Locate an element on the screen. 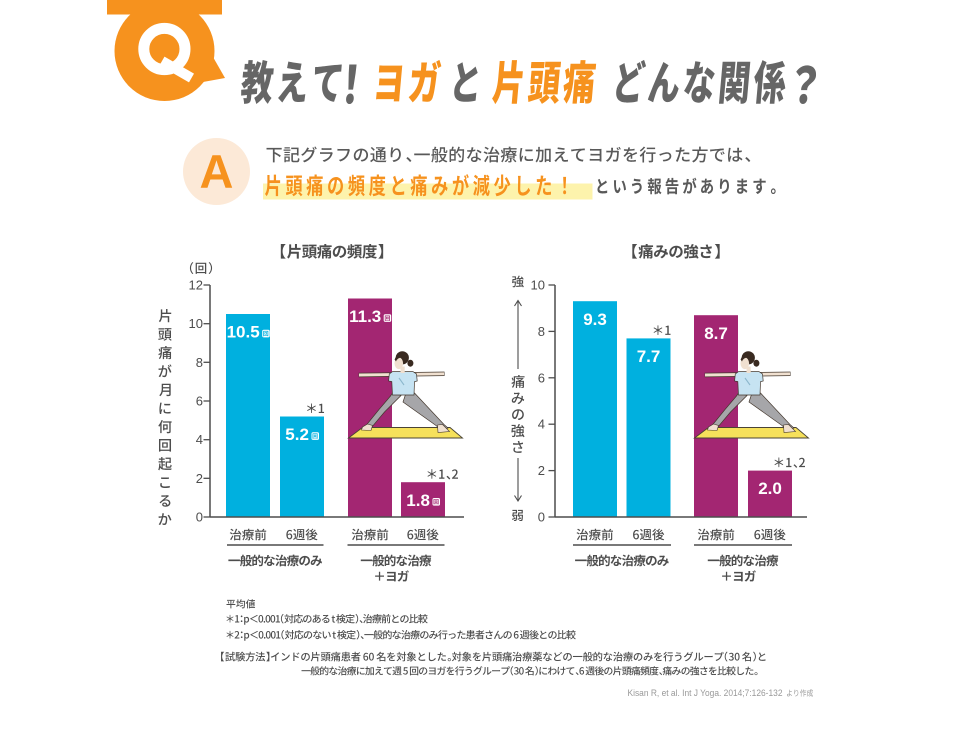 This screenshot has width=980, height=735. svg-text: 1.8 is located at coordinates (418, 500).